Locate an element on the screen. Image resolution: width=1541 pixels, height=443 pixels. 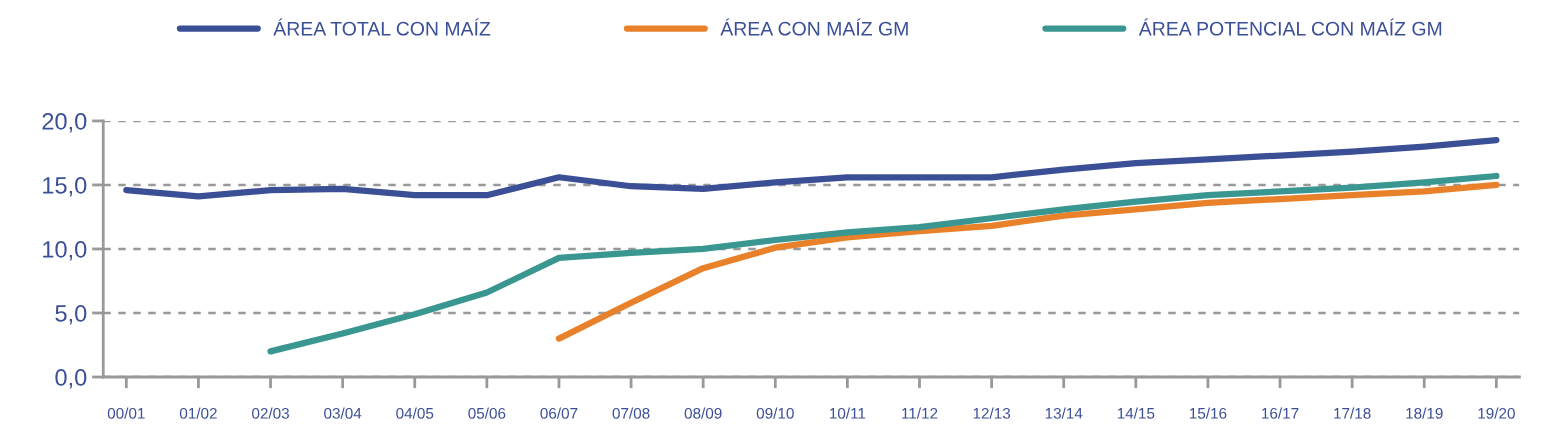
x-tick-label: 15/16 is located at coordinates (1208, 413).